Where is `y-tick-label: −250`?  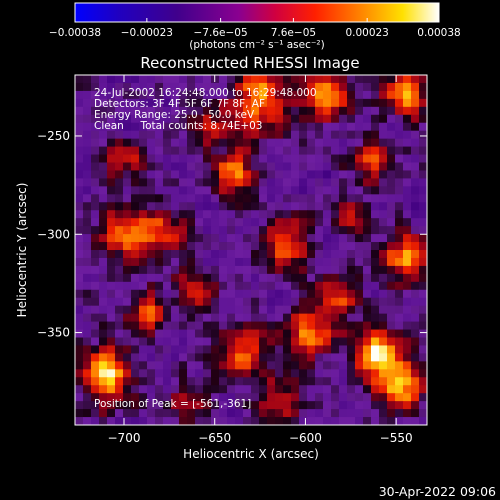 y-tick-label: −250 is located at coordinates (53, 136).